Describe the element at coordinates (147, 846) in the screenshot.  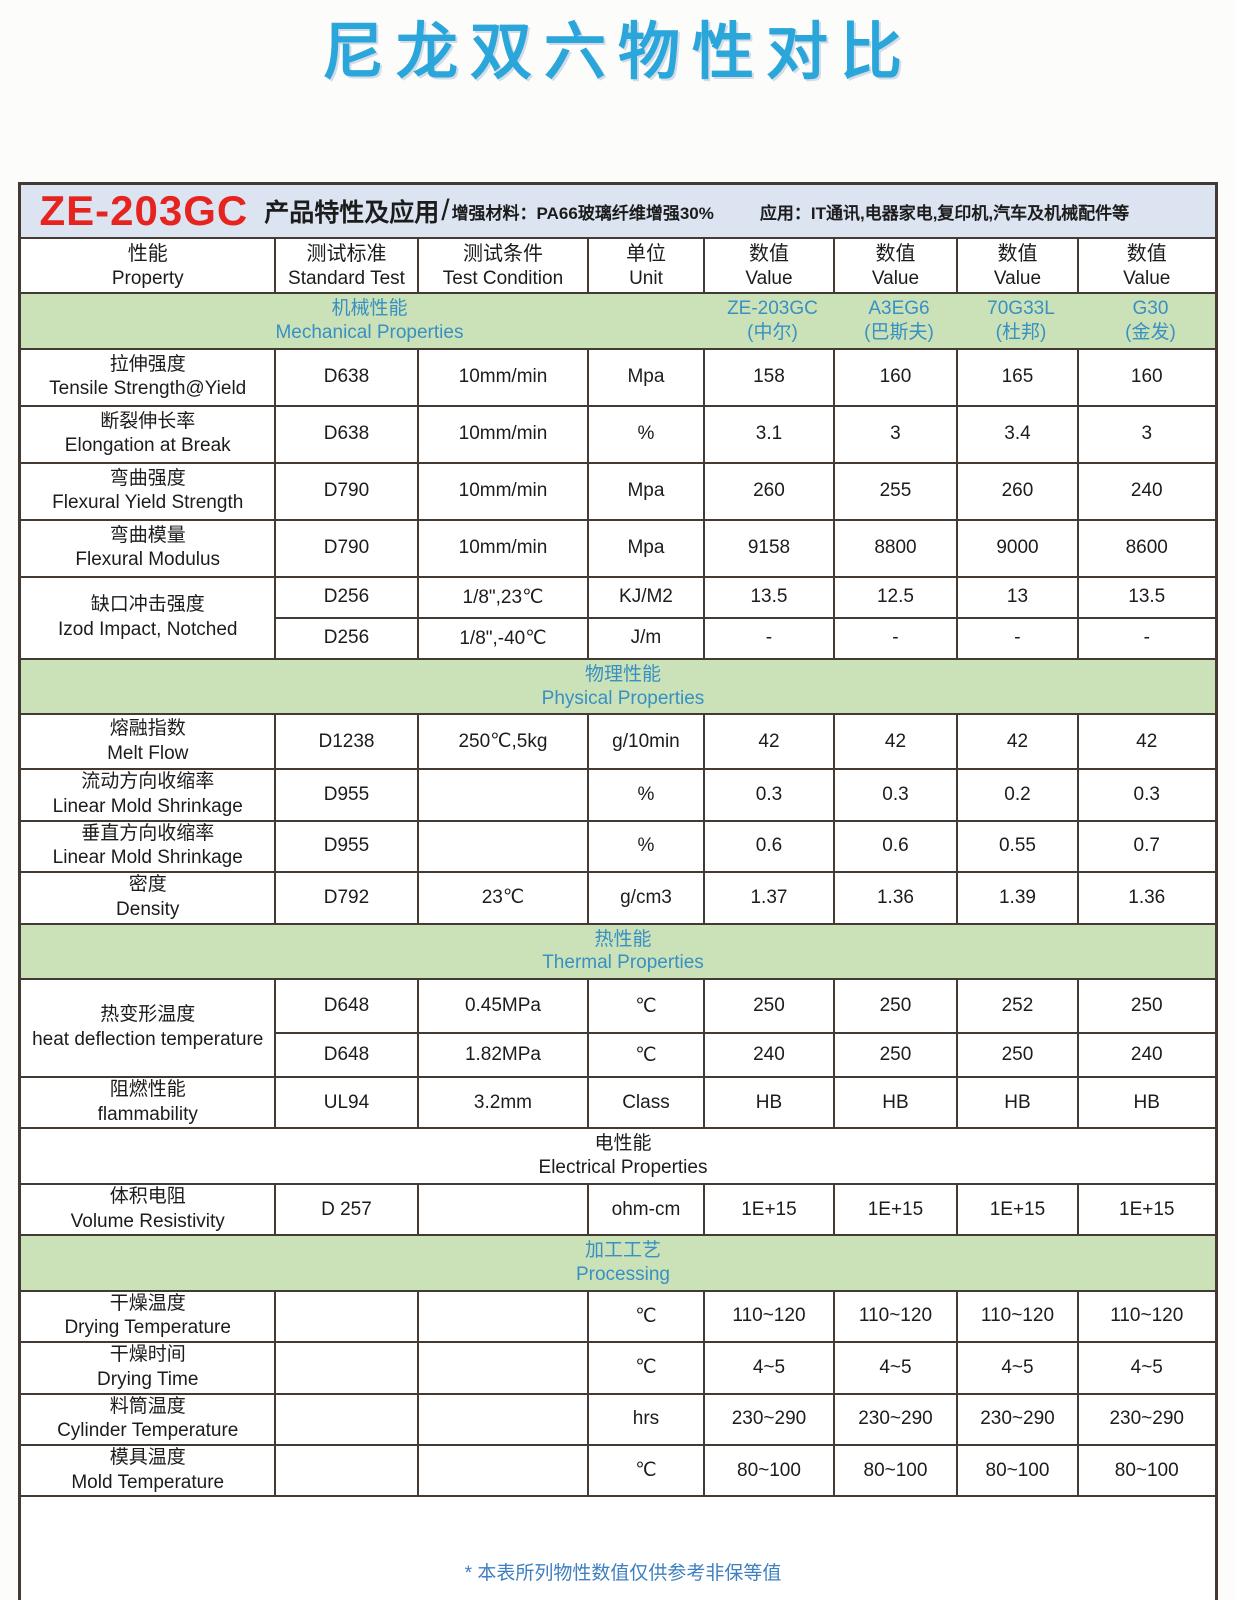
I see `property-cell: 垂直方向收缩率 Linear Mold Shrinkage` at that location.